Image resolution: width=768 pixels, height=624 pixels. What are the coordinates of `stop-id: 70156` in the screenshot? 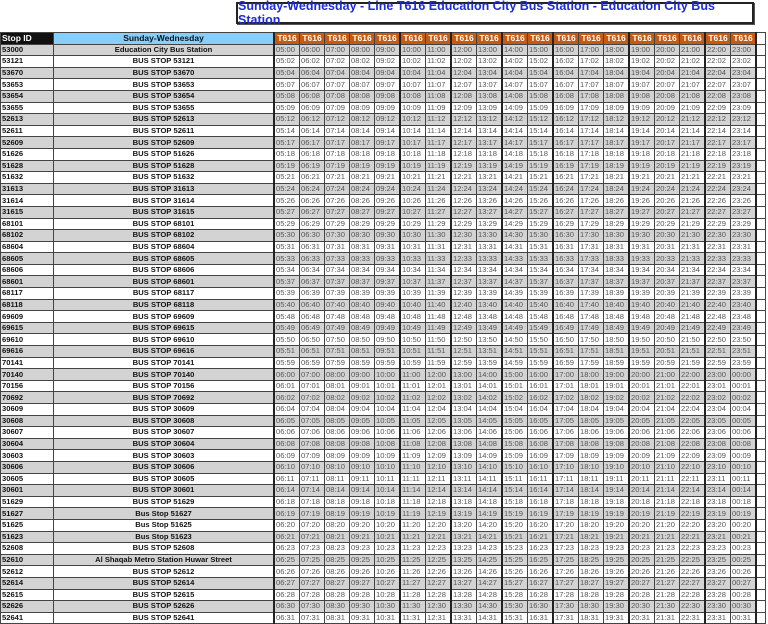 It's located at (27, 386).